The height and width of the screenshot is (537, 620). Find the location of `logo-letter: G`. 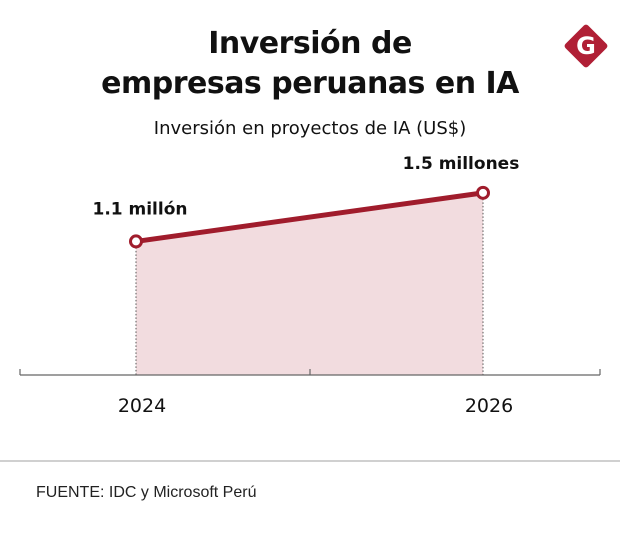

logo-letter: G is located at coordinates (586, 46).